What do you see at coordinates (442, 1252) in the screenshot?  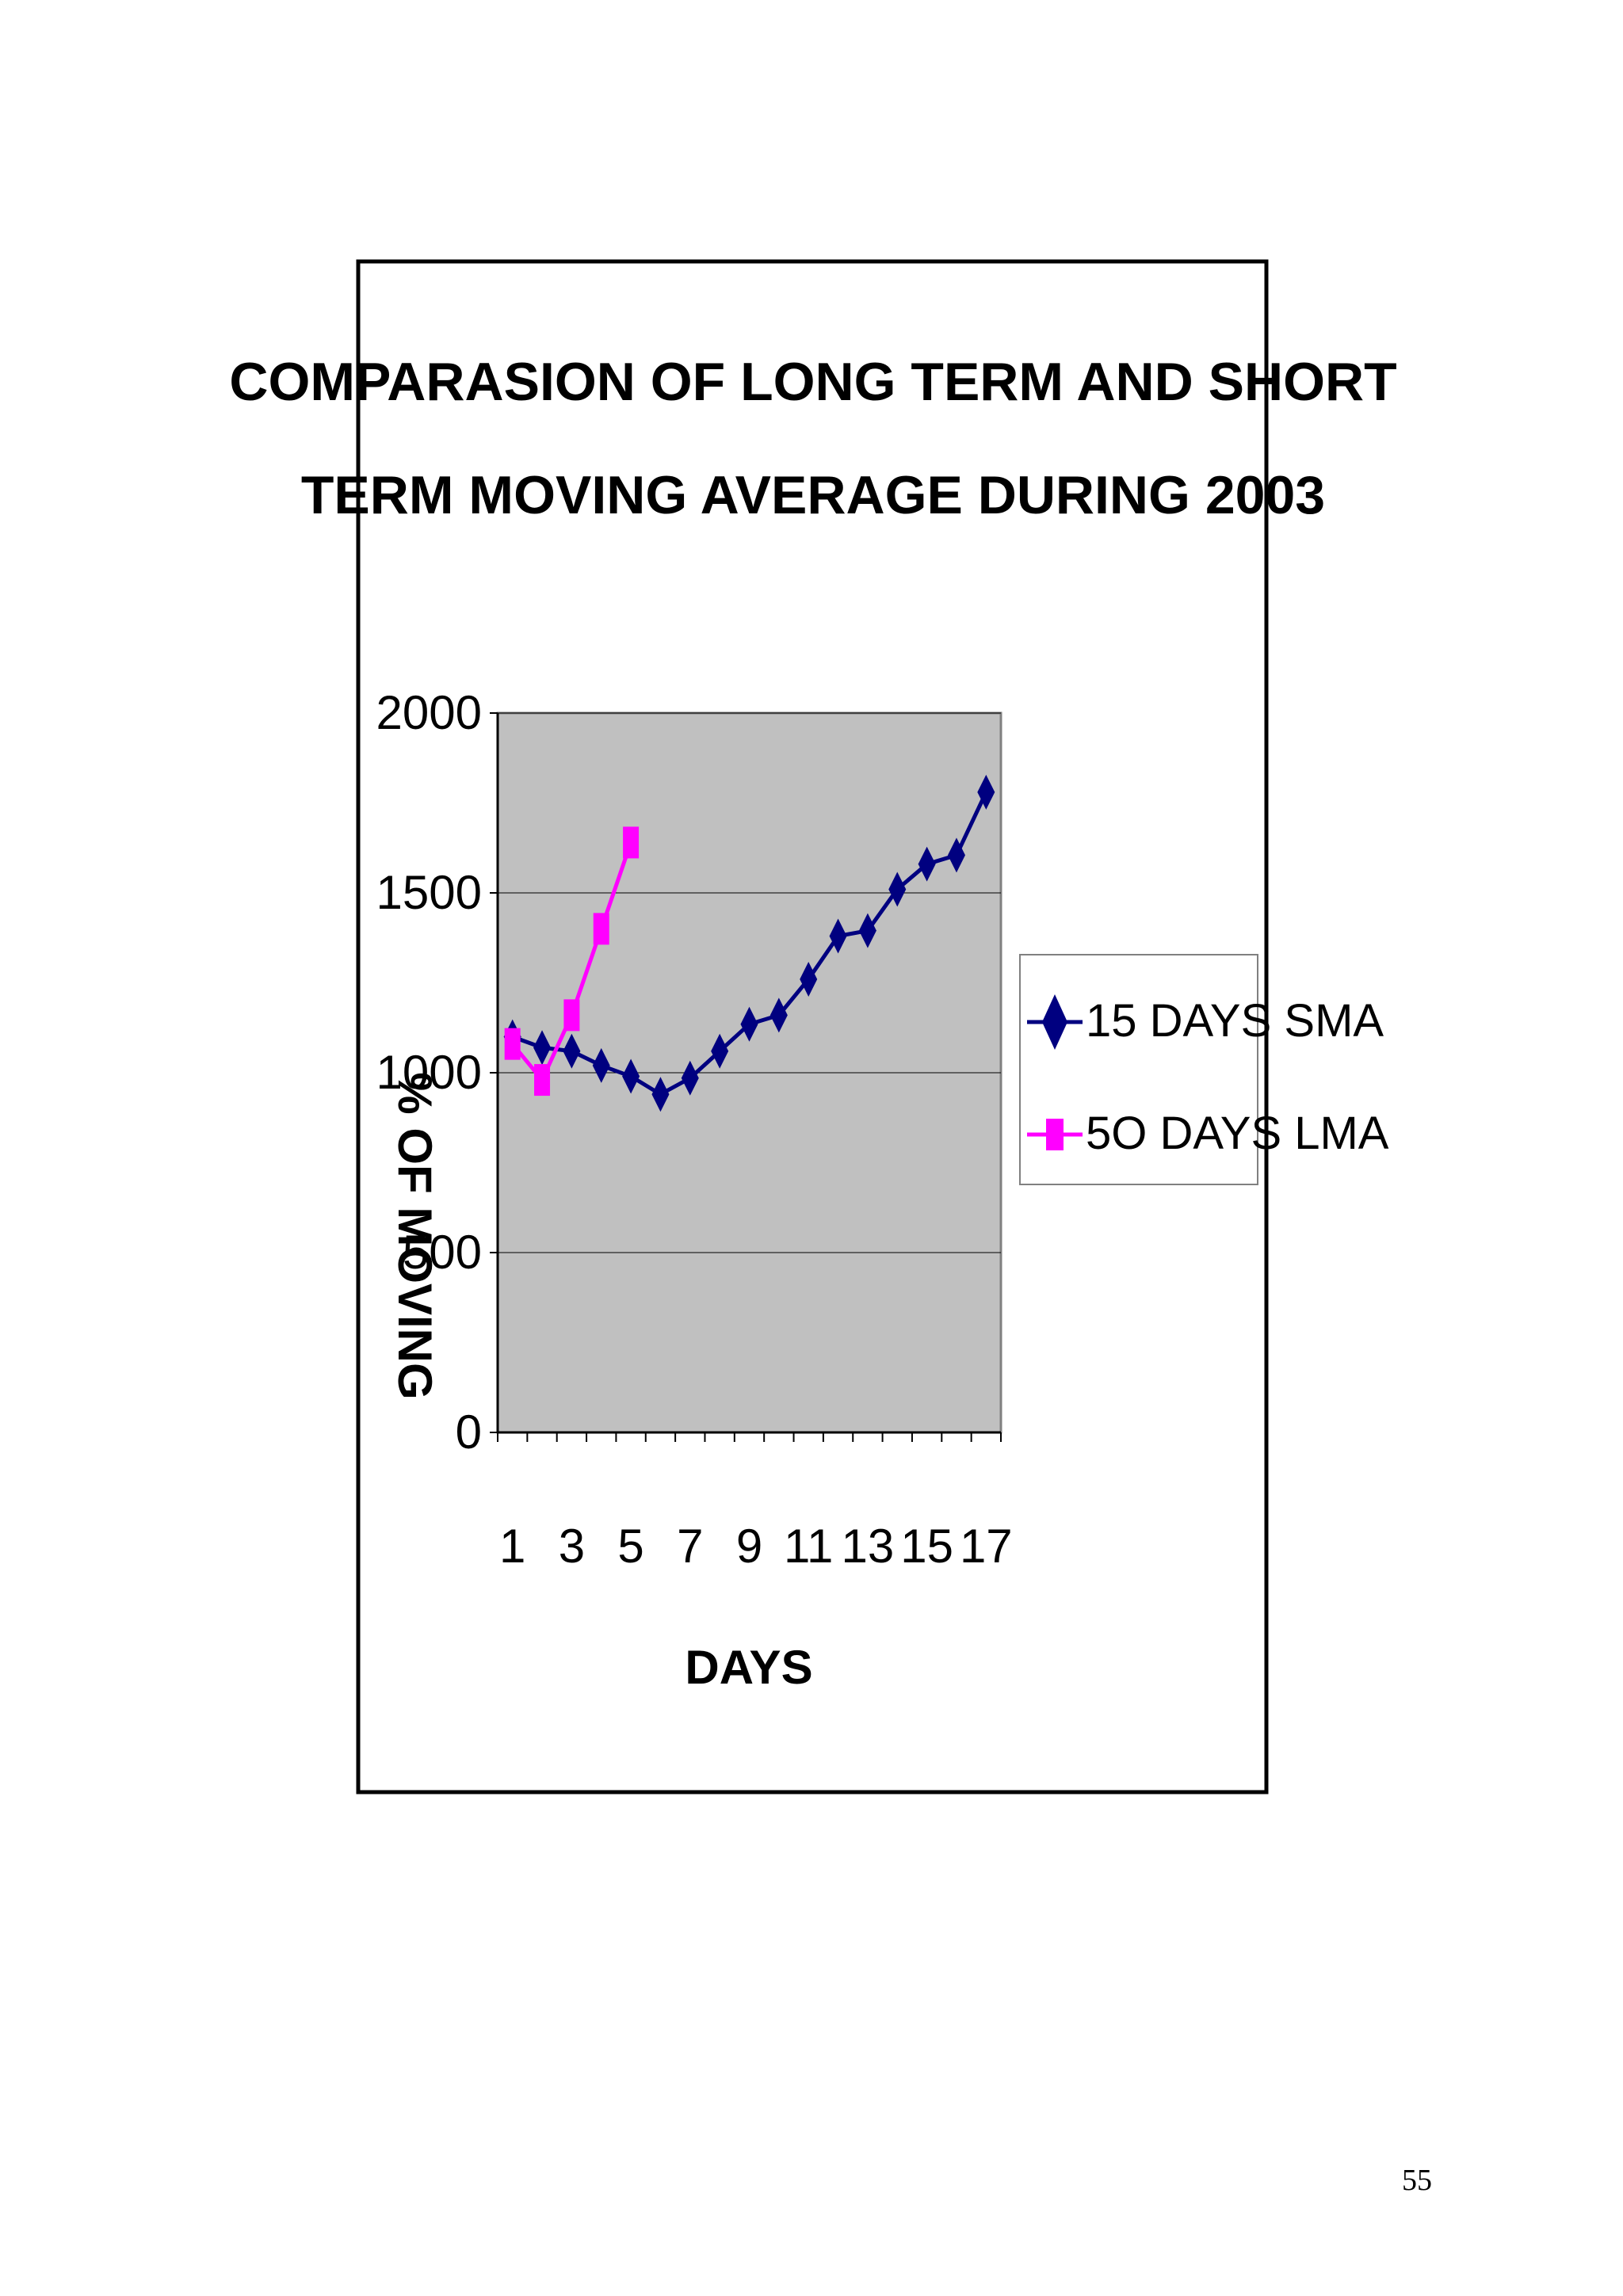 I see `y-tick-label-500: 500` at bounding box center [442, 1252].